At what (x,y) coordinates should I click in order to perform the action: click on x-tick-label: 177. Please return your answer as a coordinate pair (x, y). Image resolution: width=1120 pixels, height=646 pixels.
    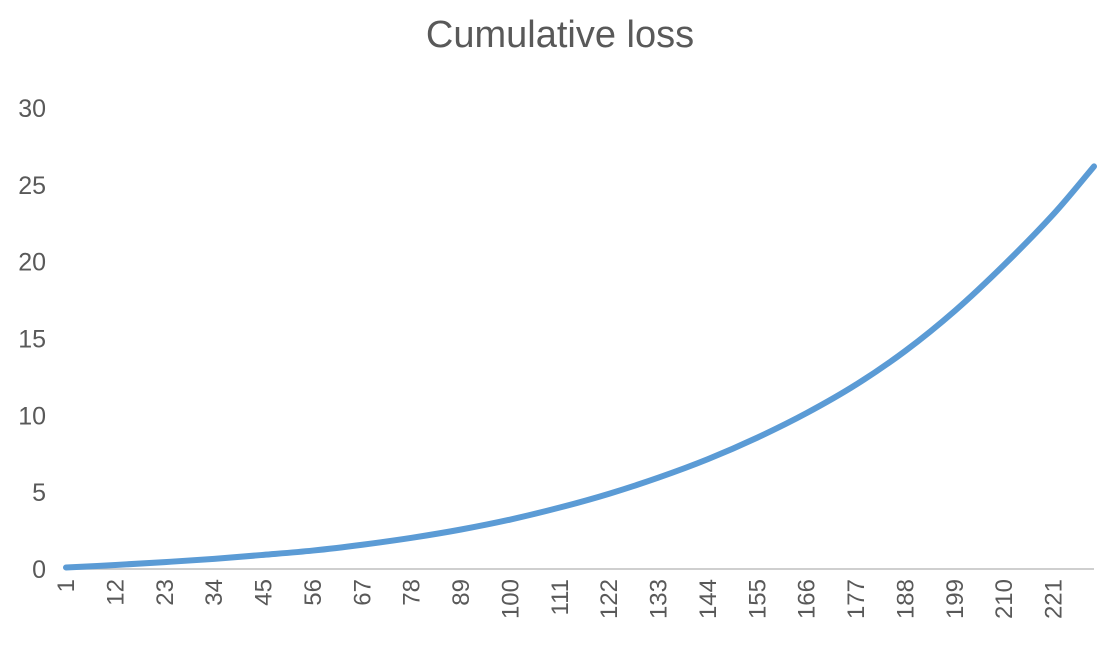
    Looking at the image, I should click on (856, 599).